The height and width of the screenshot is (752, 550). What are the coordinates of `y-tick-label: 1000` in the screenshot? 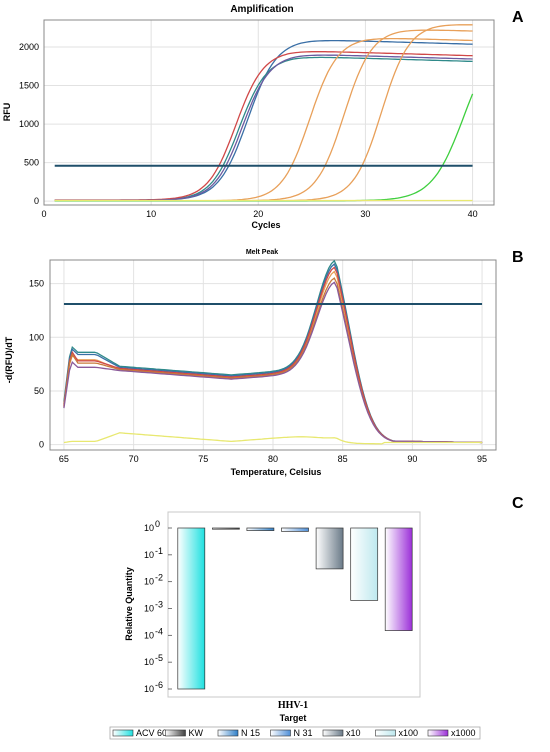 It's located at (29, 124).